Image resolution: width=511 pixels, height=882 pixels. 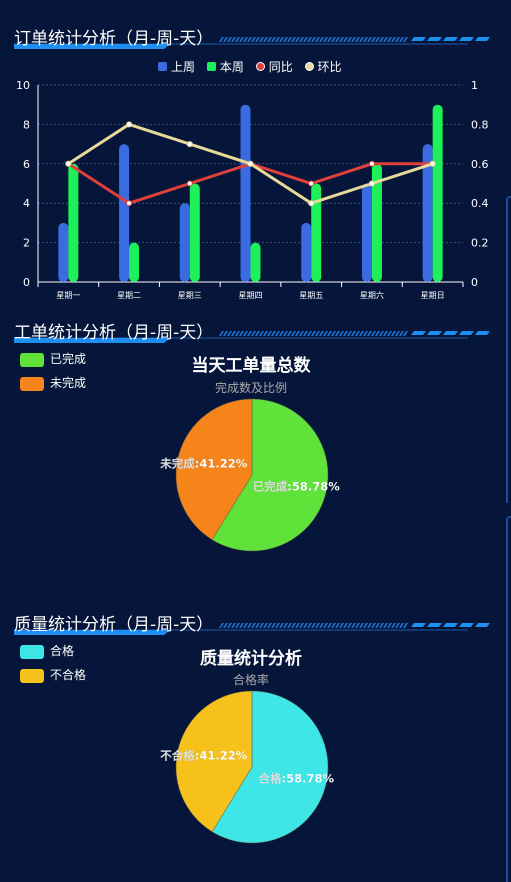 What do you see at coordinates (183, 67) in the screenshot?
I see `legend-label-last-week: 上周` at bounding box center [183, 67].